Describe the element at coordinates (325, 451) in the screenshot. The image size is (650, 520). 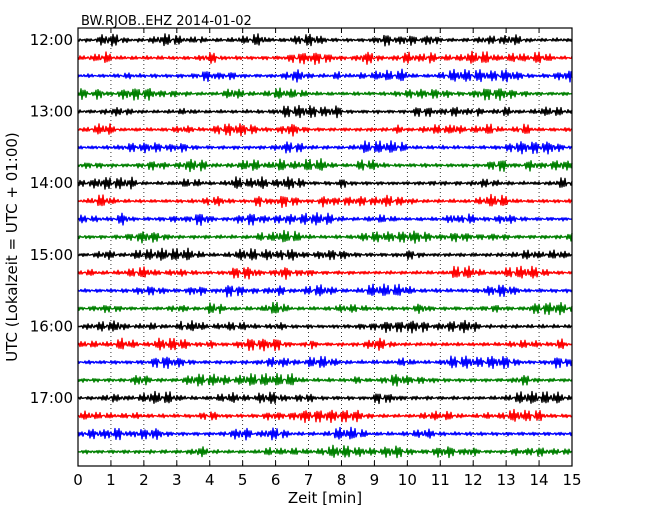
I see `trace-line-17:45` at that location.